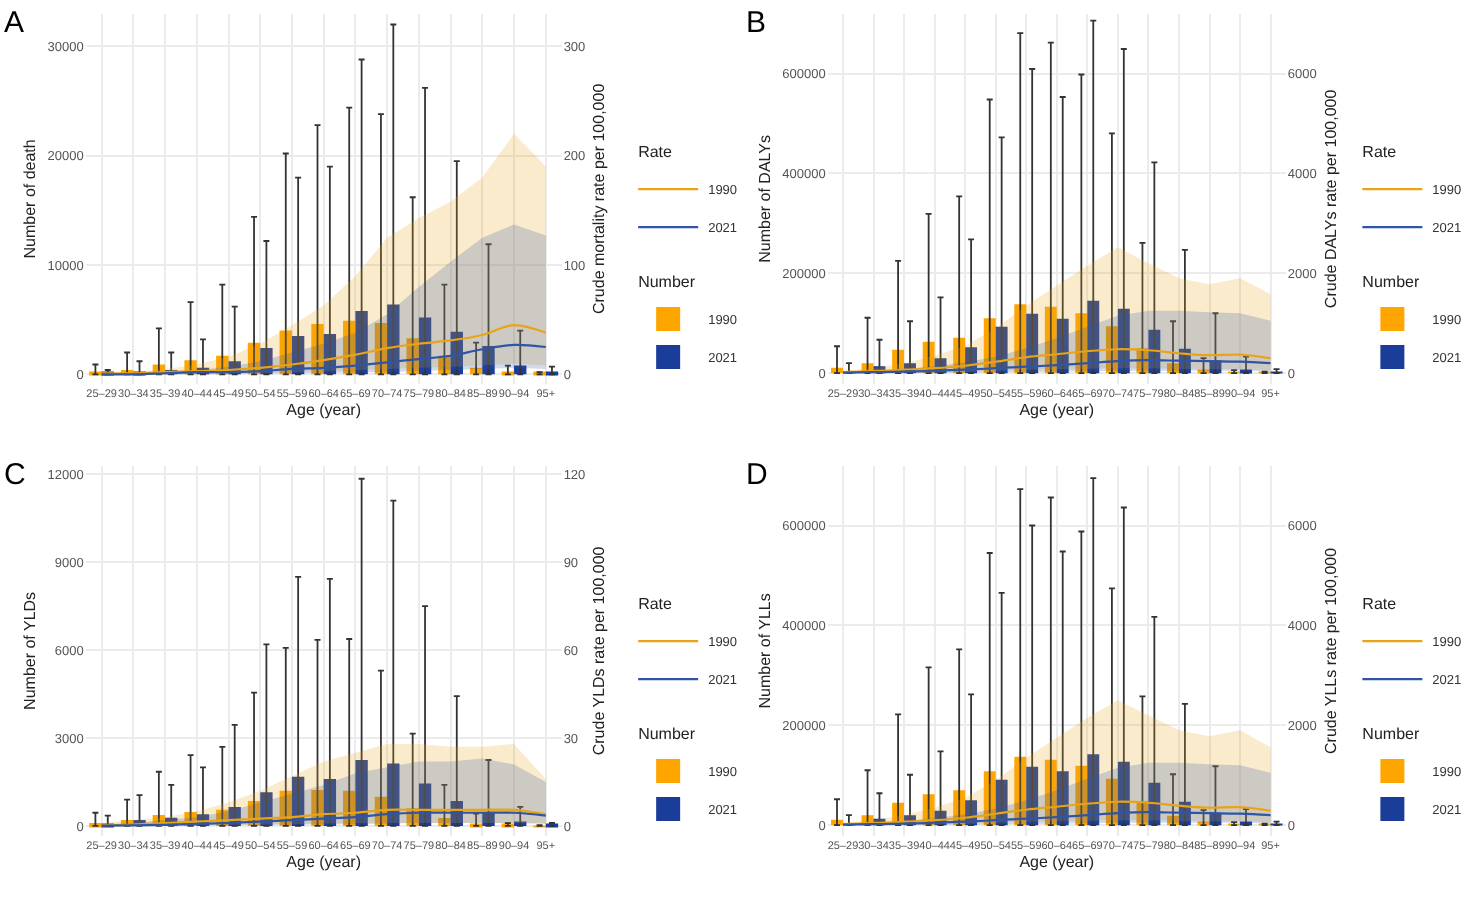 This screenshot has width=1478, height=904. Describe the element at coordinates (15, 475) in the screenshot. I see `chart-title: C` at that location.